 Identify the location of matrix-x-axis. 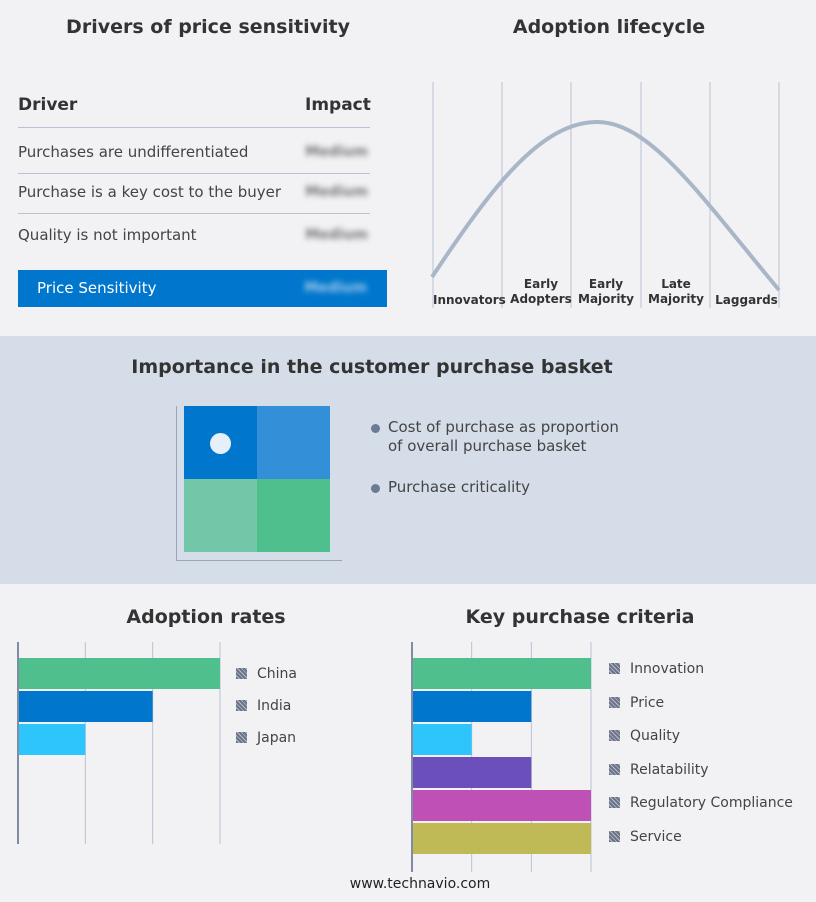
(259, 560).